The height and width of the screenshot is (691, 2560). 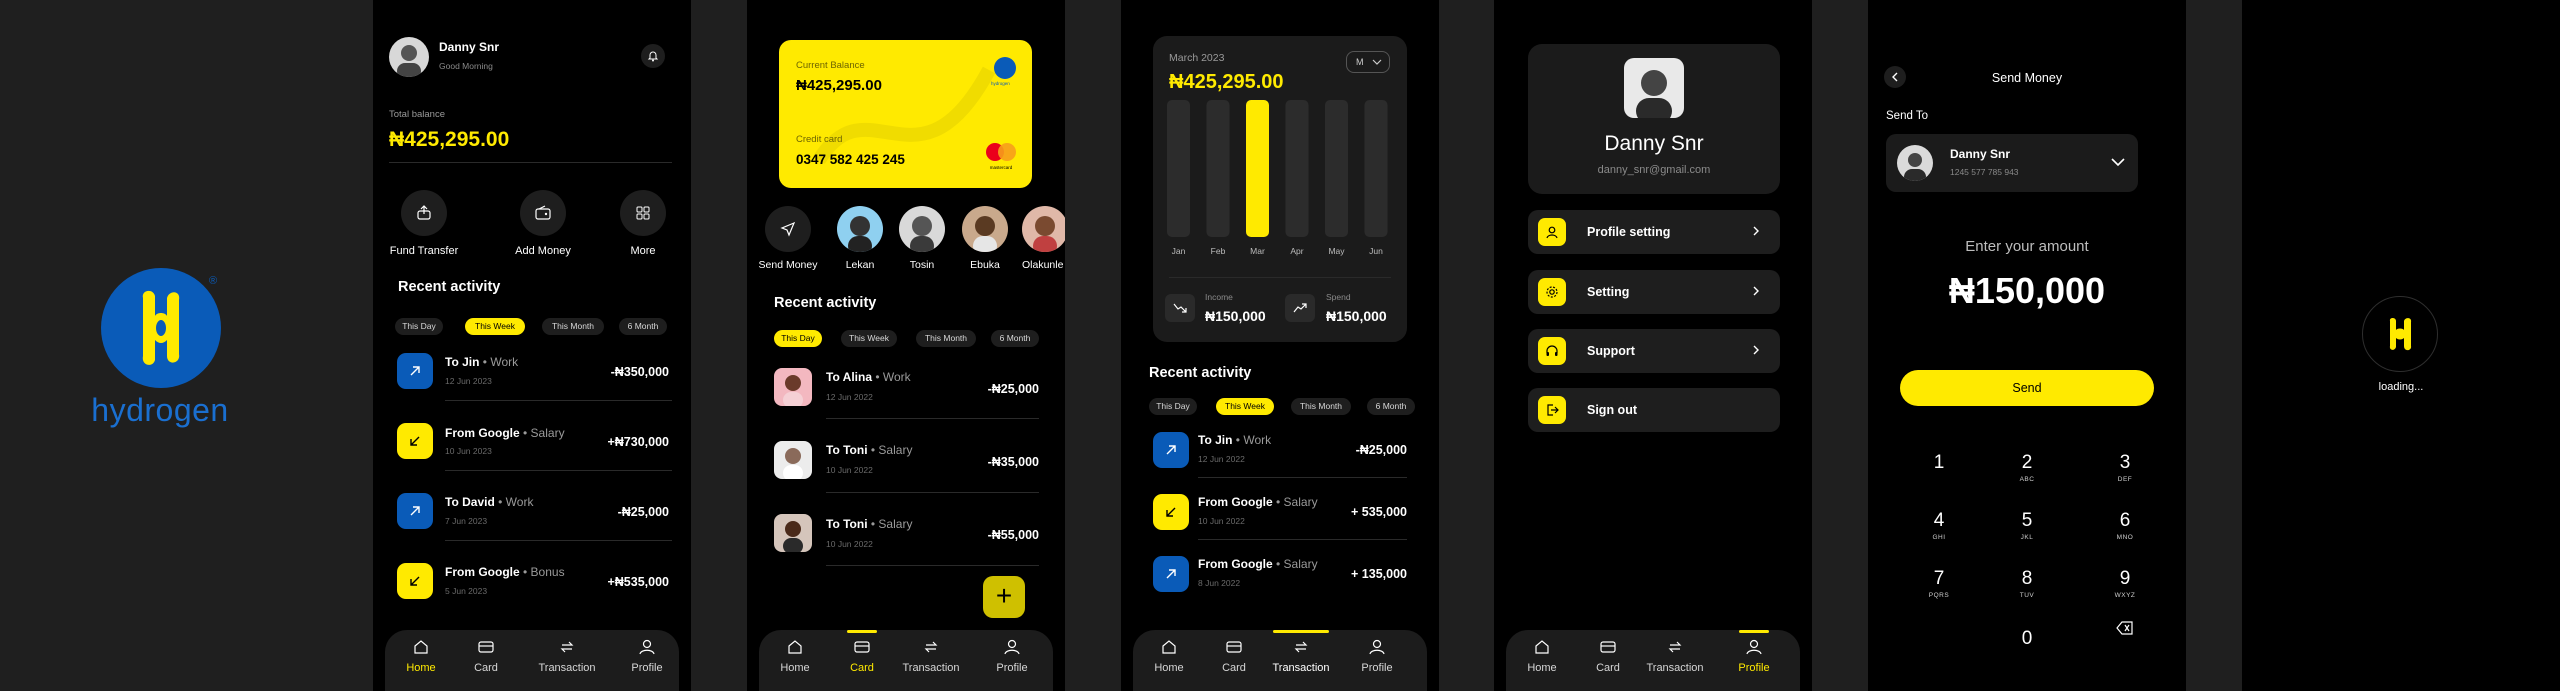 I want to click on keypad-key-9: 9 WXYZ, so click(x=2125, y=583).